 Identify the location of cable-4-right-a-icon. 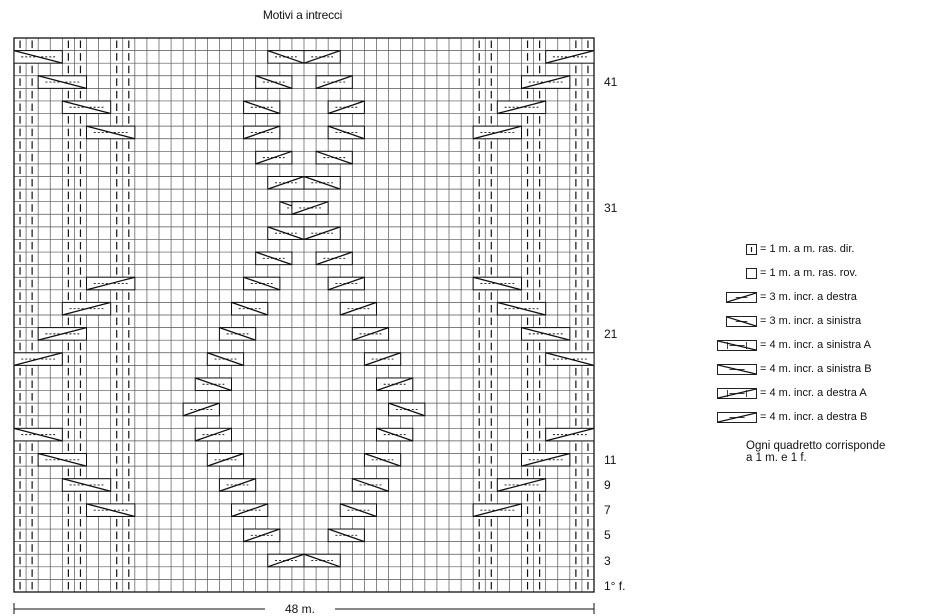
(737, 393).